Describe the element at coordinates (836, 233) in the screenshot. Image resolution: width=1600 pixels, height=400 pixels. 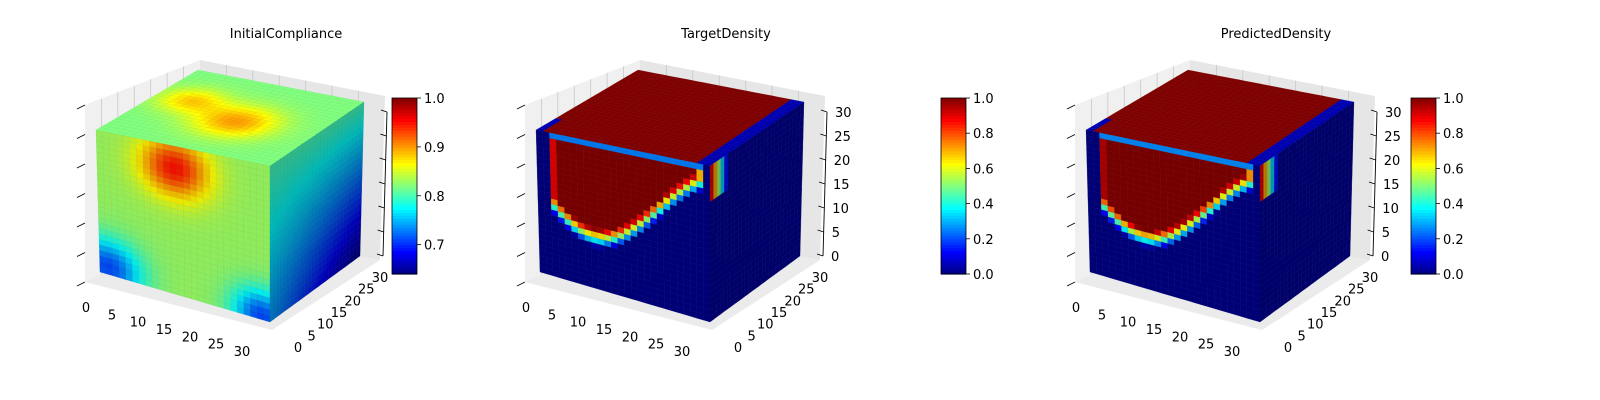
I see `z-tick-label: 5` at that location.